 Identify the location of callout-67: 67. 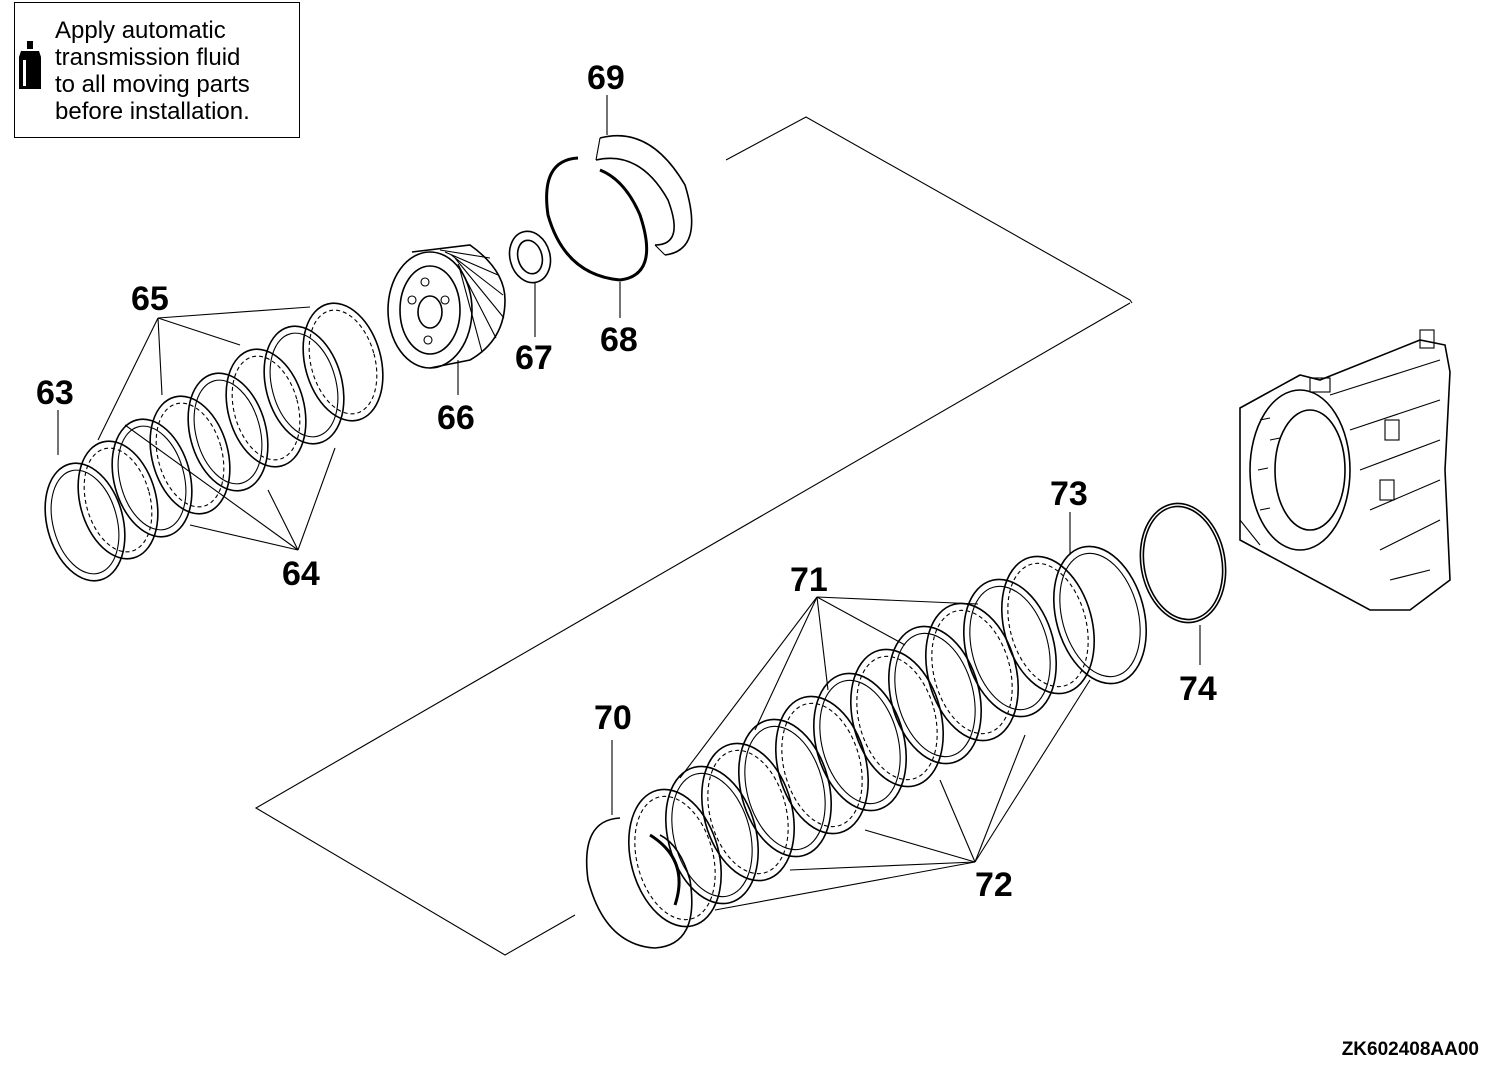
(534, 358).